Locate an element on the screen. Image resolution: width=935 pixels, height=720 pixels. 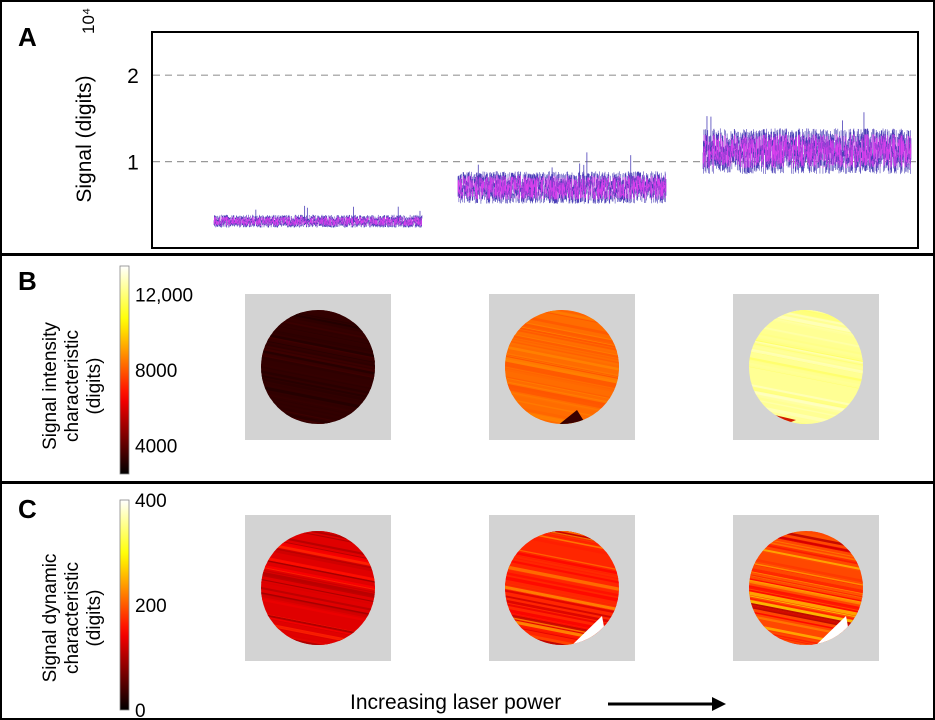
panel-b-letter: B is located at coordinates (27, 281).